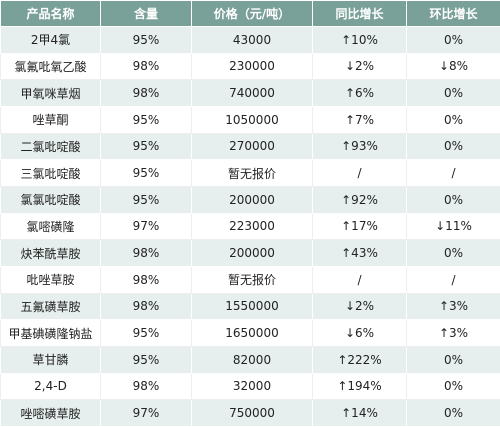 The height and width of the screenshot is (427, 500). I want to click on cell-price: 1050000, so click(252, 119).